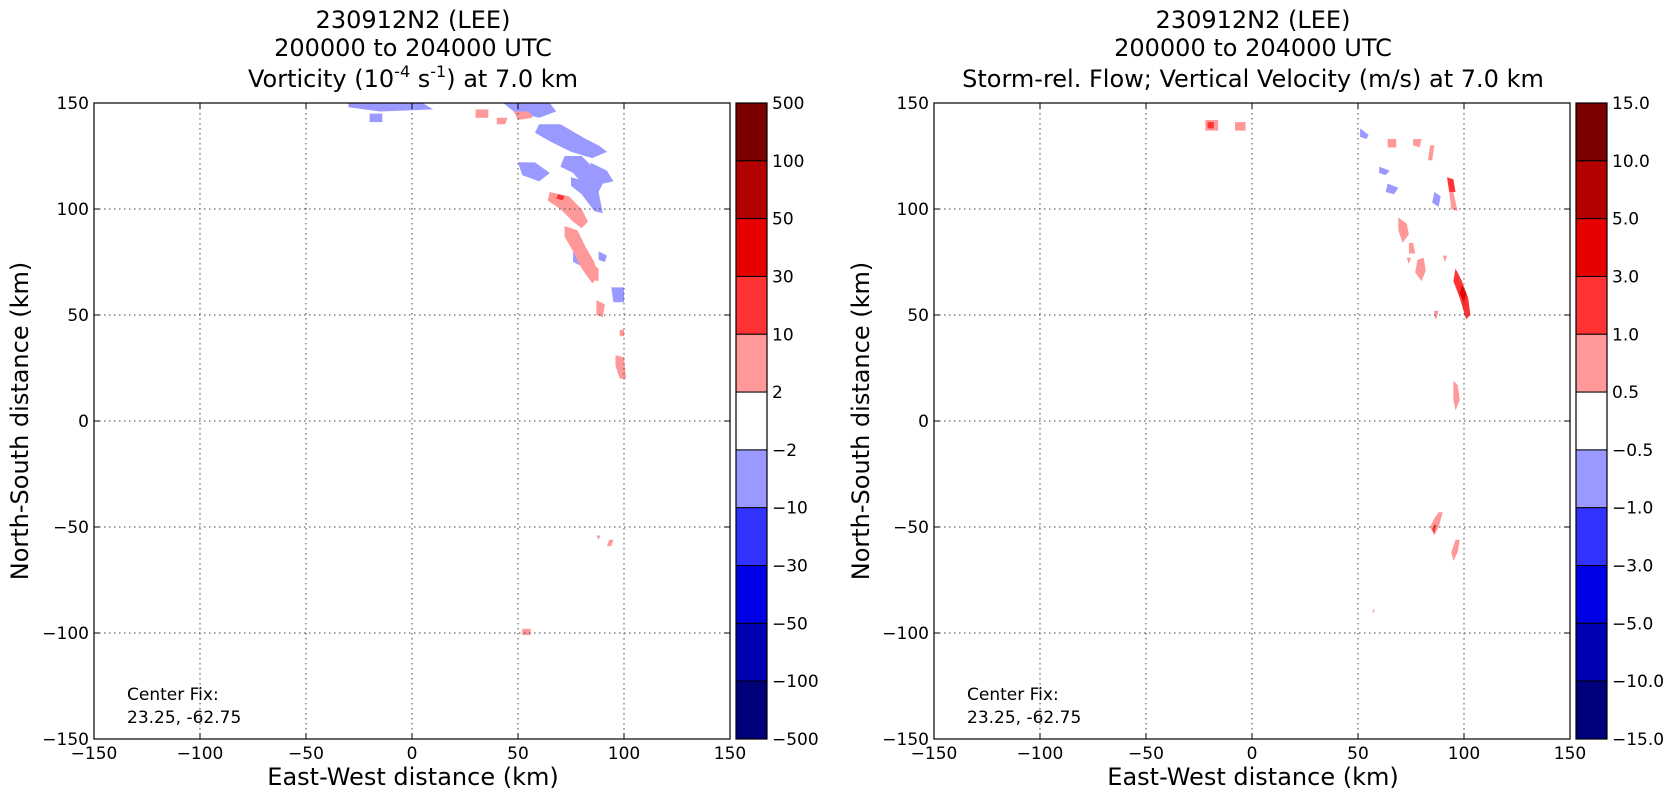 The width and height of the screenshot is (1677, 801). I want to click on x-tick-label: −150, so click(94, 754).